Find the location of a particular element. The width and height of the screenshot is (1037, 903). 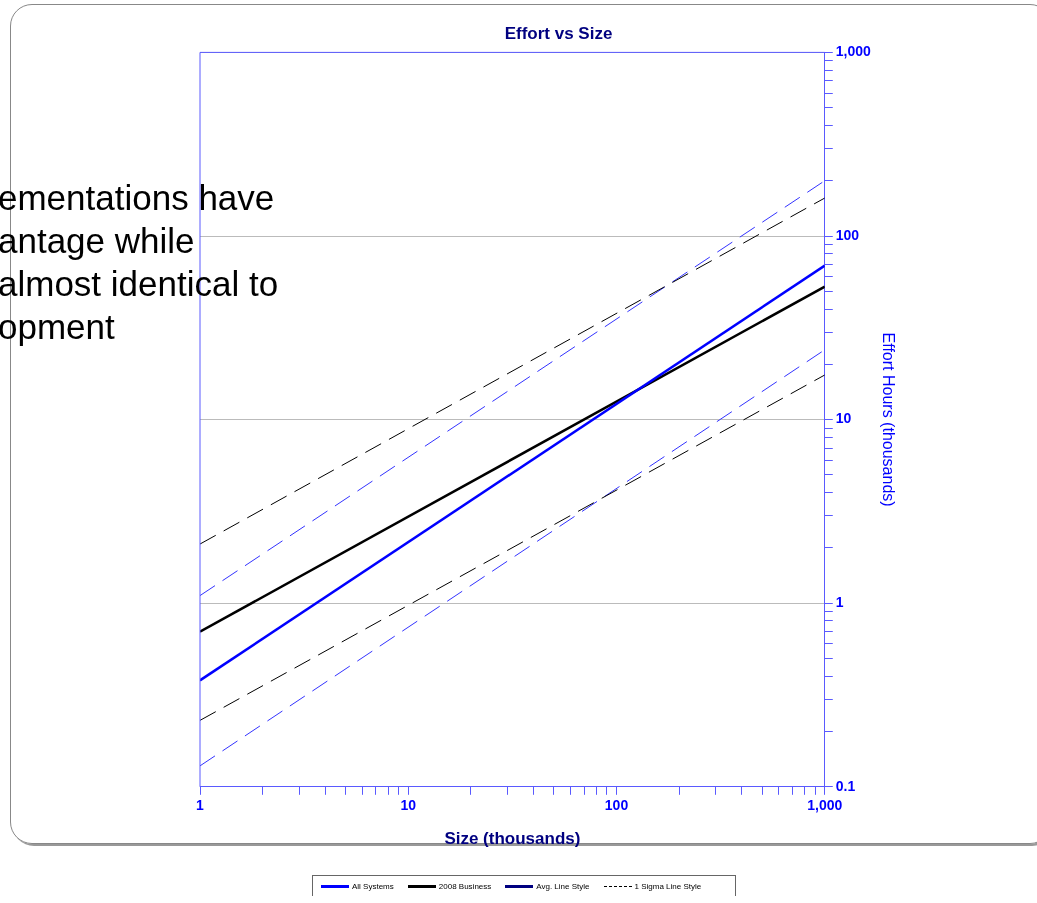

text: Avg. Line Style is located at coordinates (563, 886).